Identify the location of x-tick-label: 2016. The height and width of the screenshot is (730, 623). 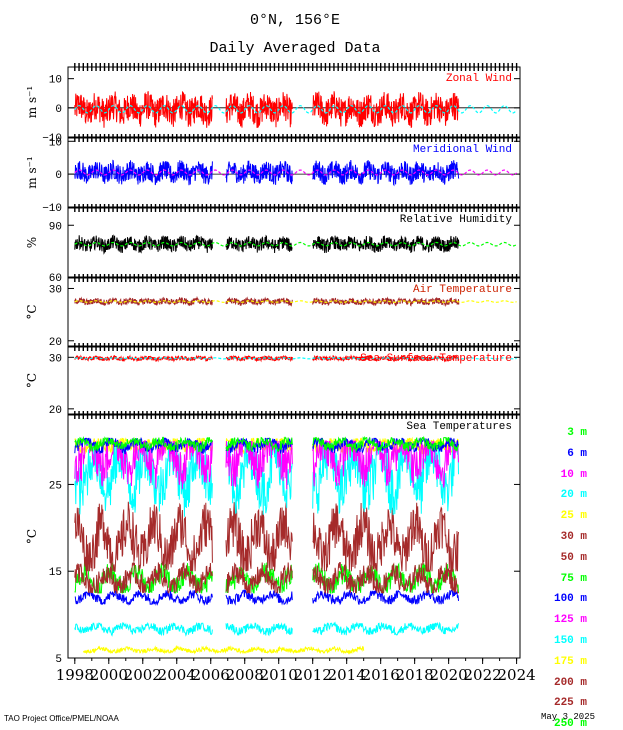
(381, 675).